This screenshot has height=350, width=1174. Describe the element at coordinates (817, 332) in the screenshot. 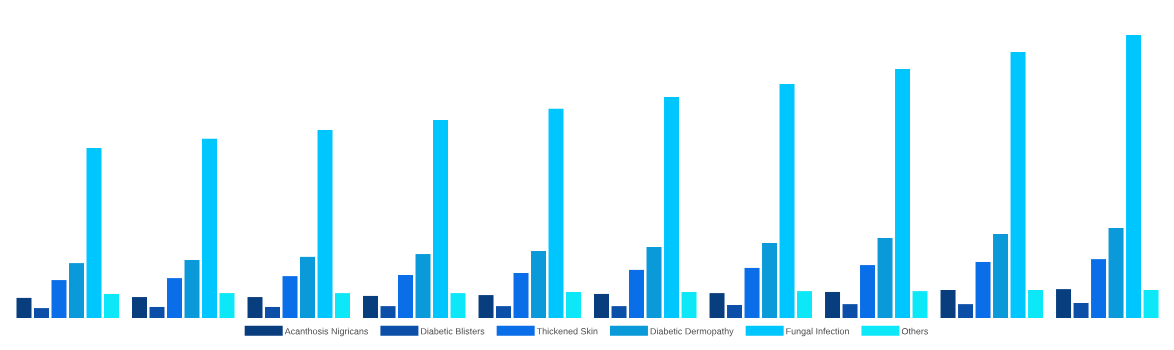

I see `legend-label: Fungal Infection` at that location.